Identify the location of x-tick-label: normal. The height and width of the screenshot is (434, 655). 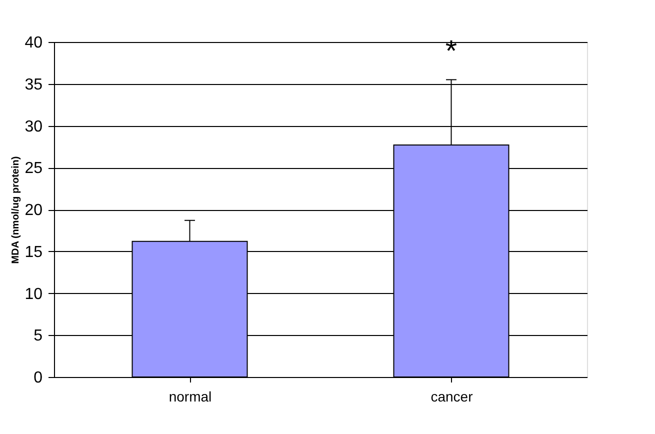
(190, 396).